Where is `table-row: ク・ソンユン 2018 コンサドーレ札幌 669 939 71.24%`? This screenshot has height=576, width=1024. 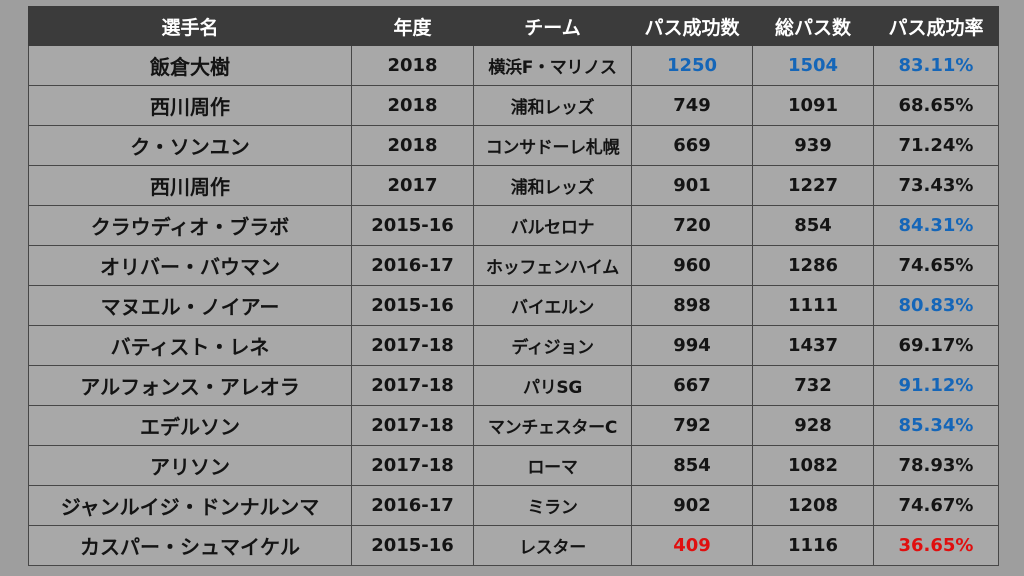
table-row: ク・ソンユン 2018 コンサドーレ札幌 669 939 71.24% is located at coordinates (513, 145).